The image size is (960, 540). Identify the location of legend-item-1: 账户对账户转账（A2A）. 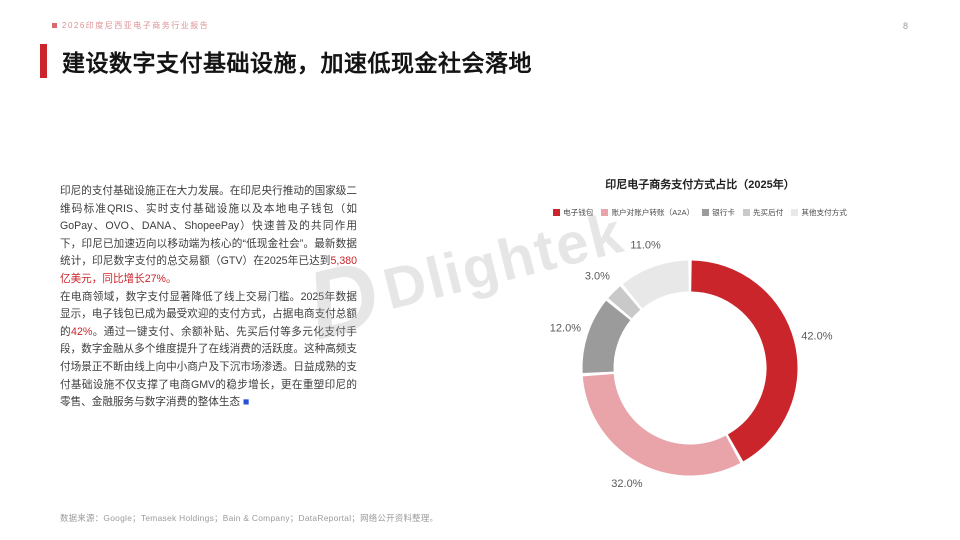
(647, 212).